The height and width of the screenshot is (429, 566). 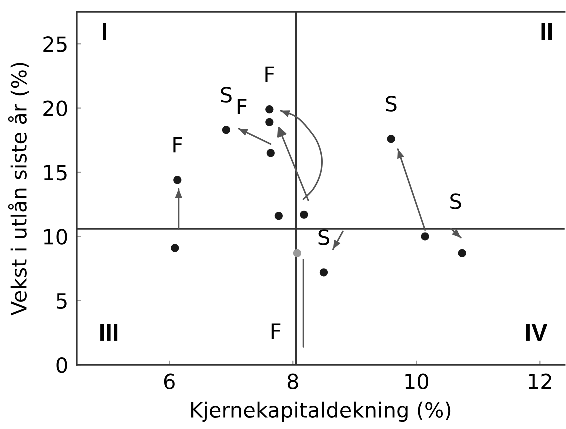 I want to click on annotation: III, so click(x=109, y=332).